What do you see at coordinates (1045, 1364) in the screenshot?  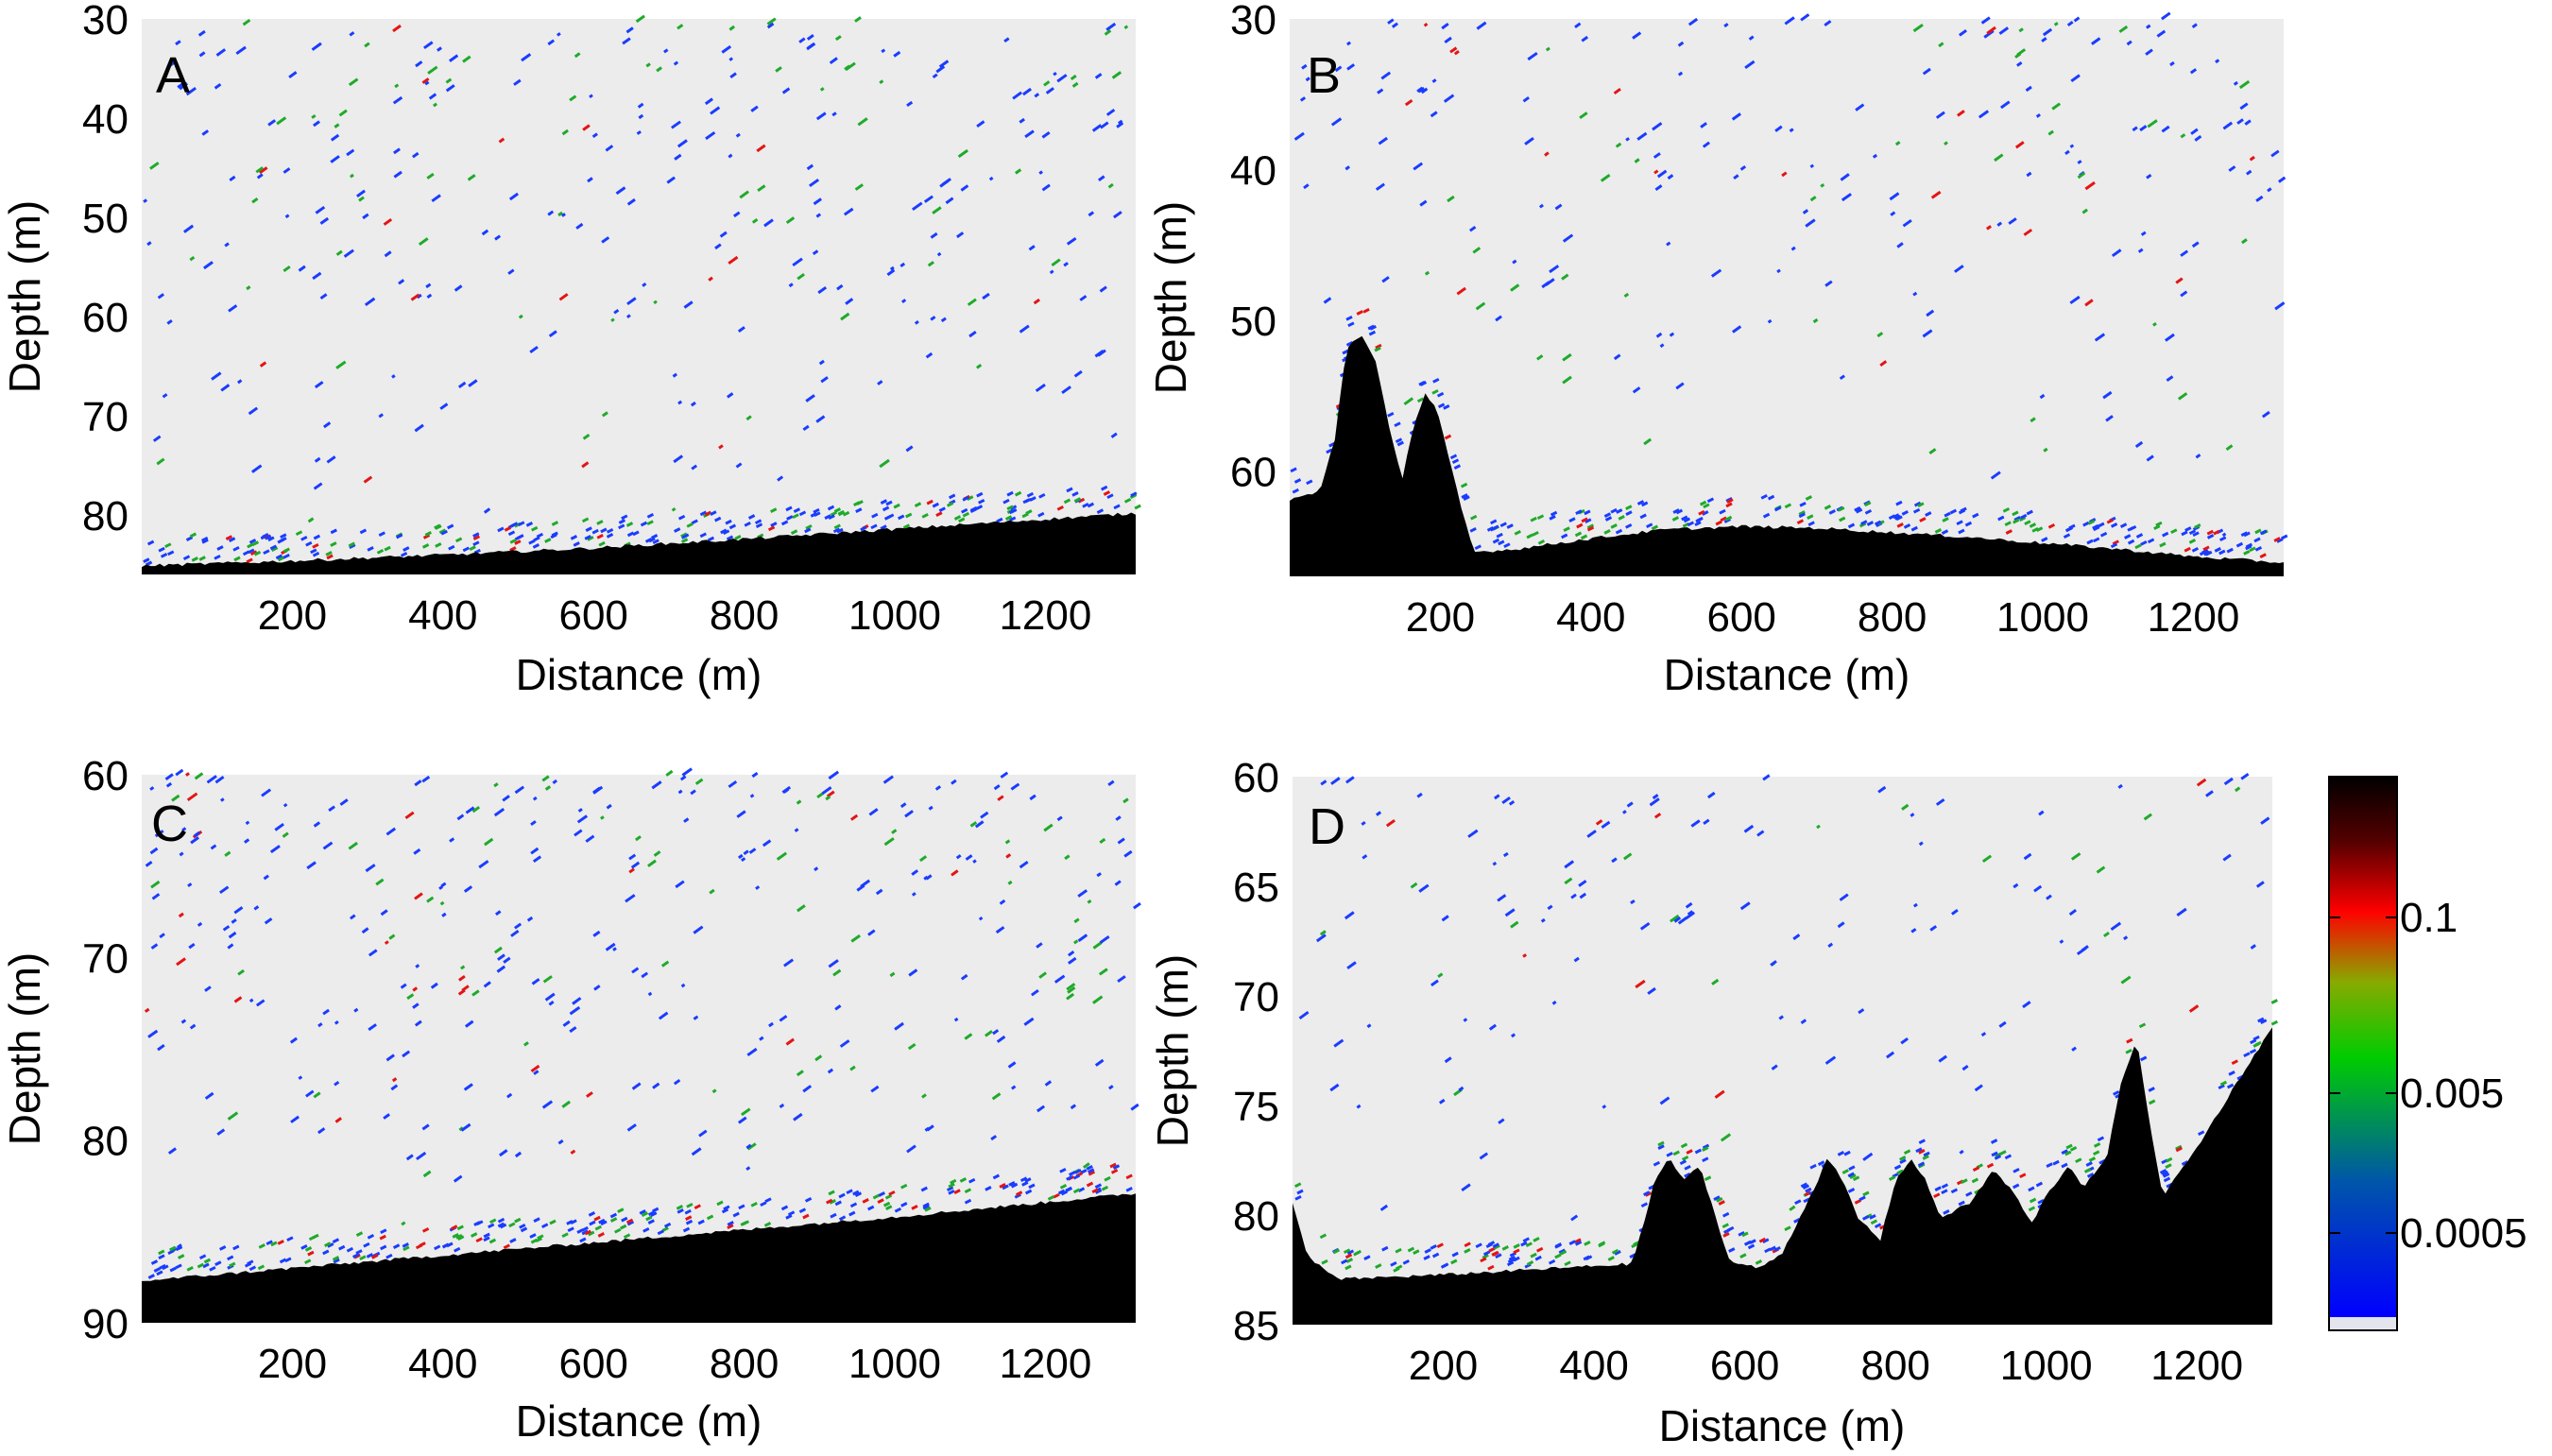 I see `x-tick-label: 1200` at bounding box center [1045, 1364].